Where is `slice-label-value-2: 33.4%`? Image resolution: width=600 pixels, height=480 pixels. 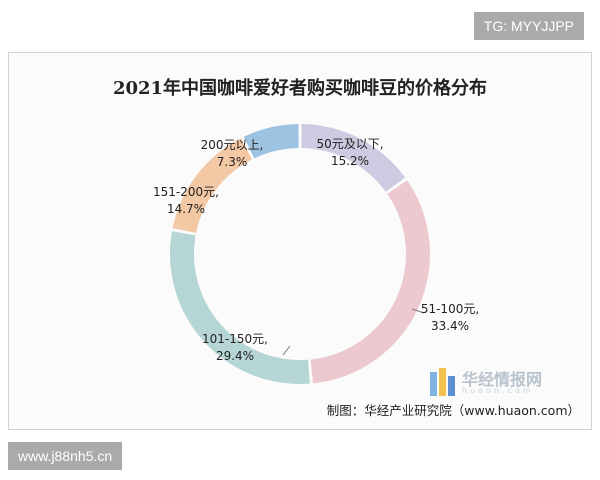
slice-label-value-2: 33.4% is located at coordinates (450, 326).